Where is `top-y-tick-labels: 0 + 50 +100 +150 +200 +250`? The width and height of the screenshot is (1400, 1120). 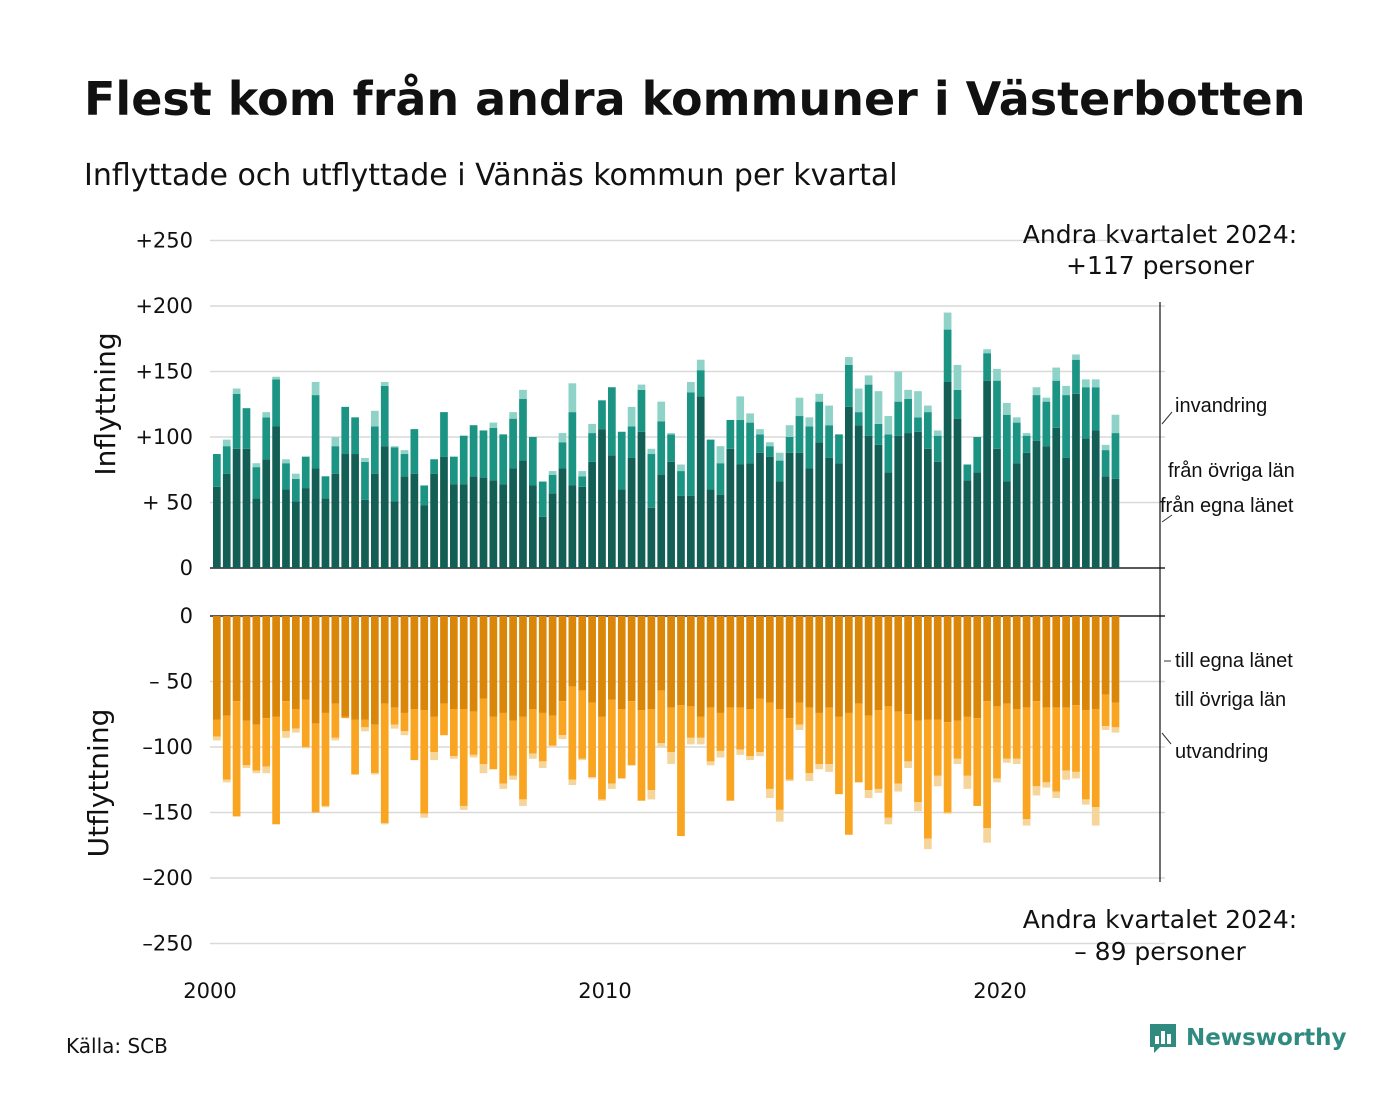
top-y-tick-labels: 0 + 50 +100 +150 +200 +250 is located at coordinates (164, 405).